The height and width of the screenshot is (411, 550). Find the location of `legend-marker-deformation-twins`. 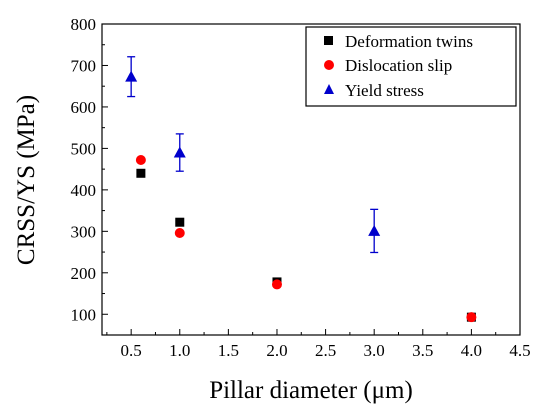

legend-marker-deformation-twins is located at coordinates (328, 40).